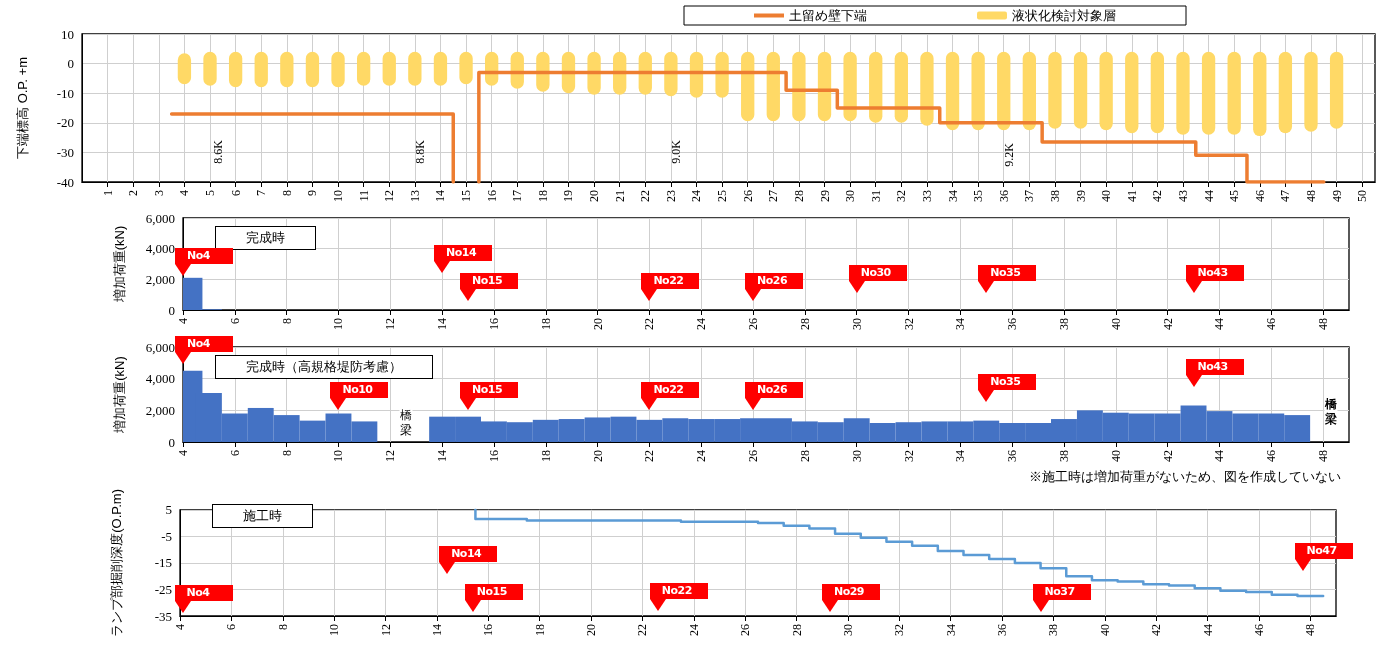  I want to click on y-axis-title: 増加荷重(kN), so click(119, 395).